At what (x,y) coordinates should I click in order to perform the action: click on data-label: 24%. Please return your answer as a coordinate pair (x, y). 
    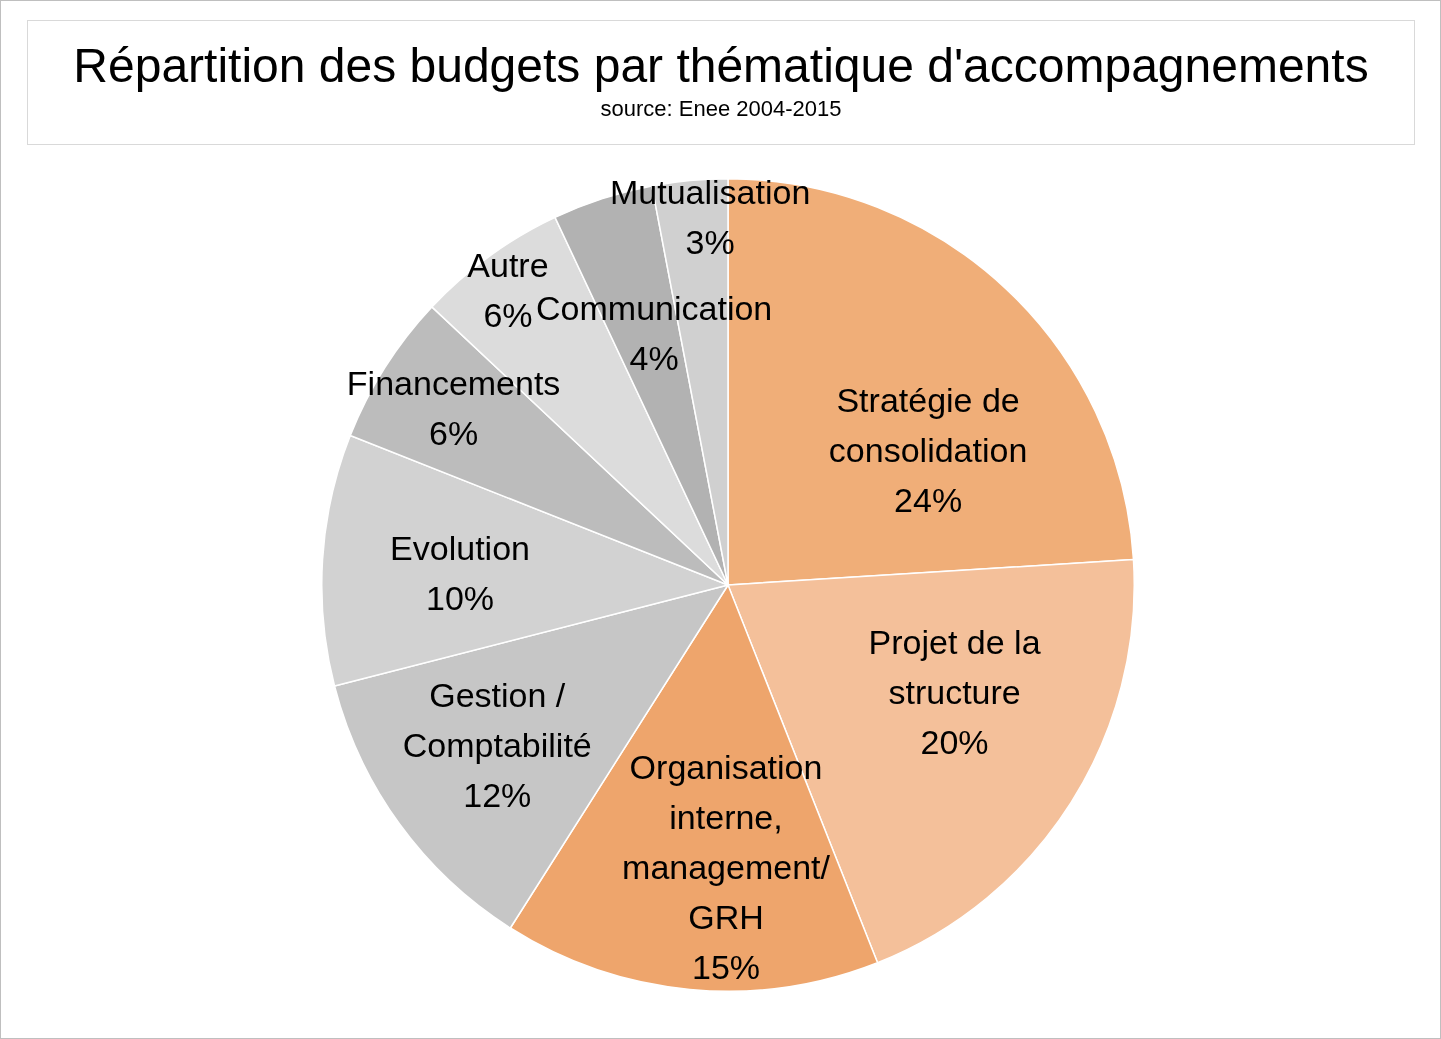
    Looking at the image, I should click on (928, 500).